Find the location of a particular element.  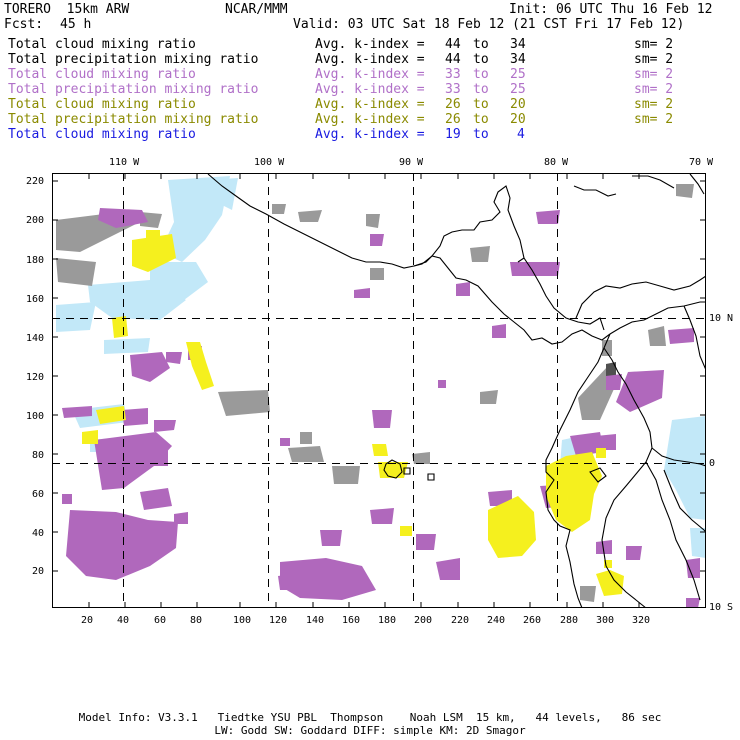

y-tick-label: 200 is located at coordinates (35, 220).